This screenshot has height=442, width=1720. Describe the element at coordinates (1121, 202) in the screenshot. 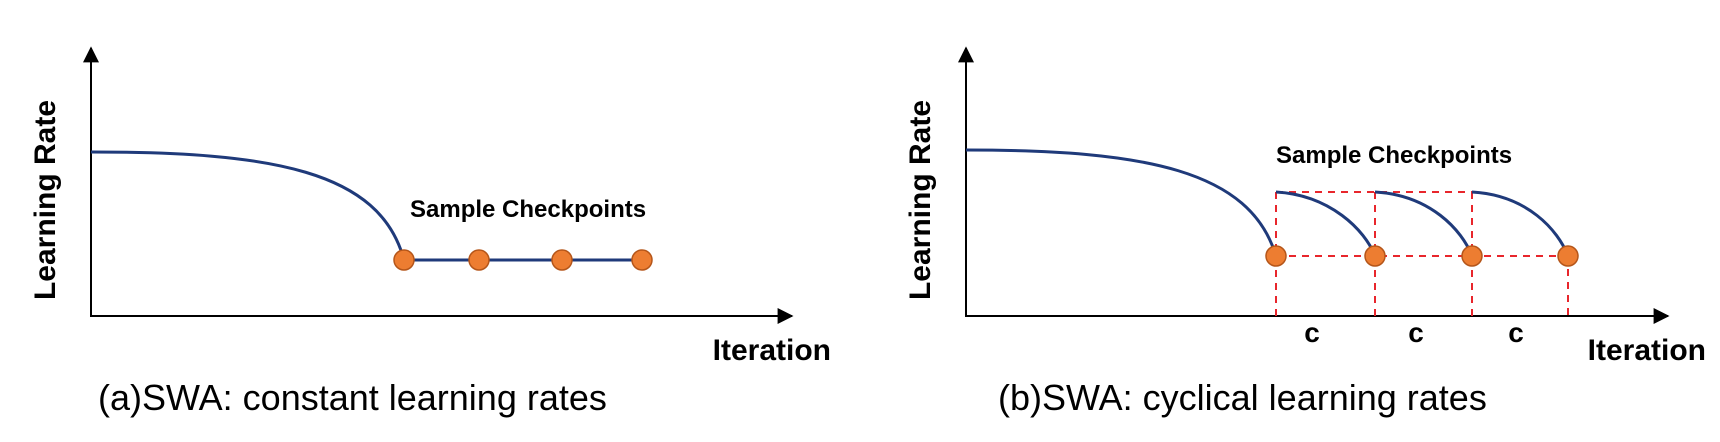

I see `panel-b-lr-curve-initial` at that location.